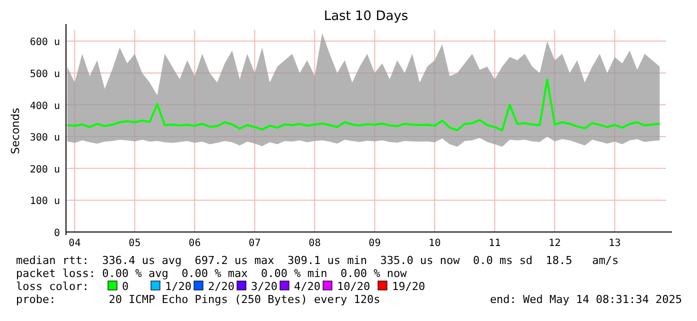 This screenshot has width=697, height=321. Describe the element at coordinates (363, 105) in the screenshot. I see `line-series` at that location.